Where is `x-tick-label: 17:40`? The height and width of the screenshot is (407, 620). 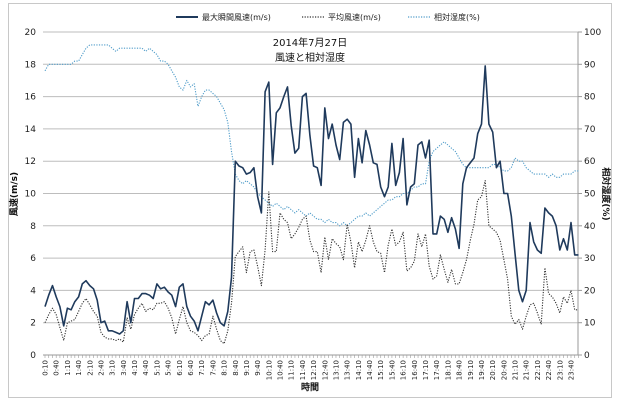
x-tick-label: 17:40 is located at coordinates (437, 370).